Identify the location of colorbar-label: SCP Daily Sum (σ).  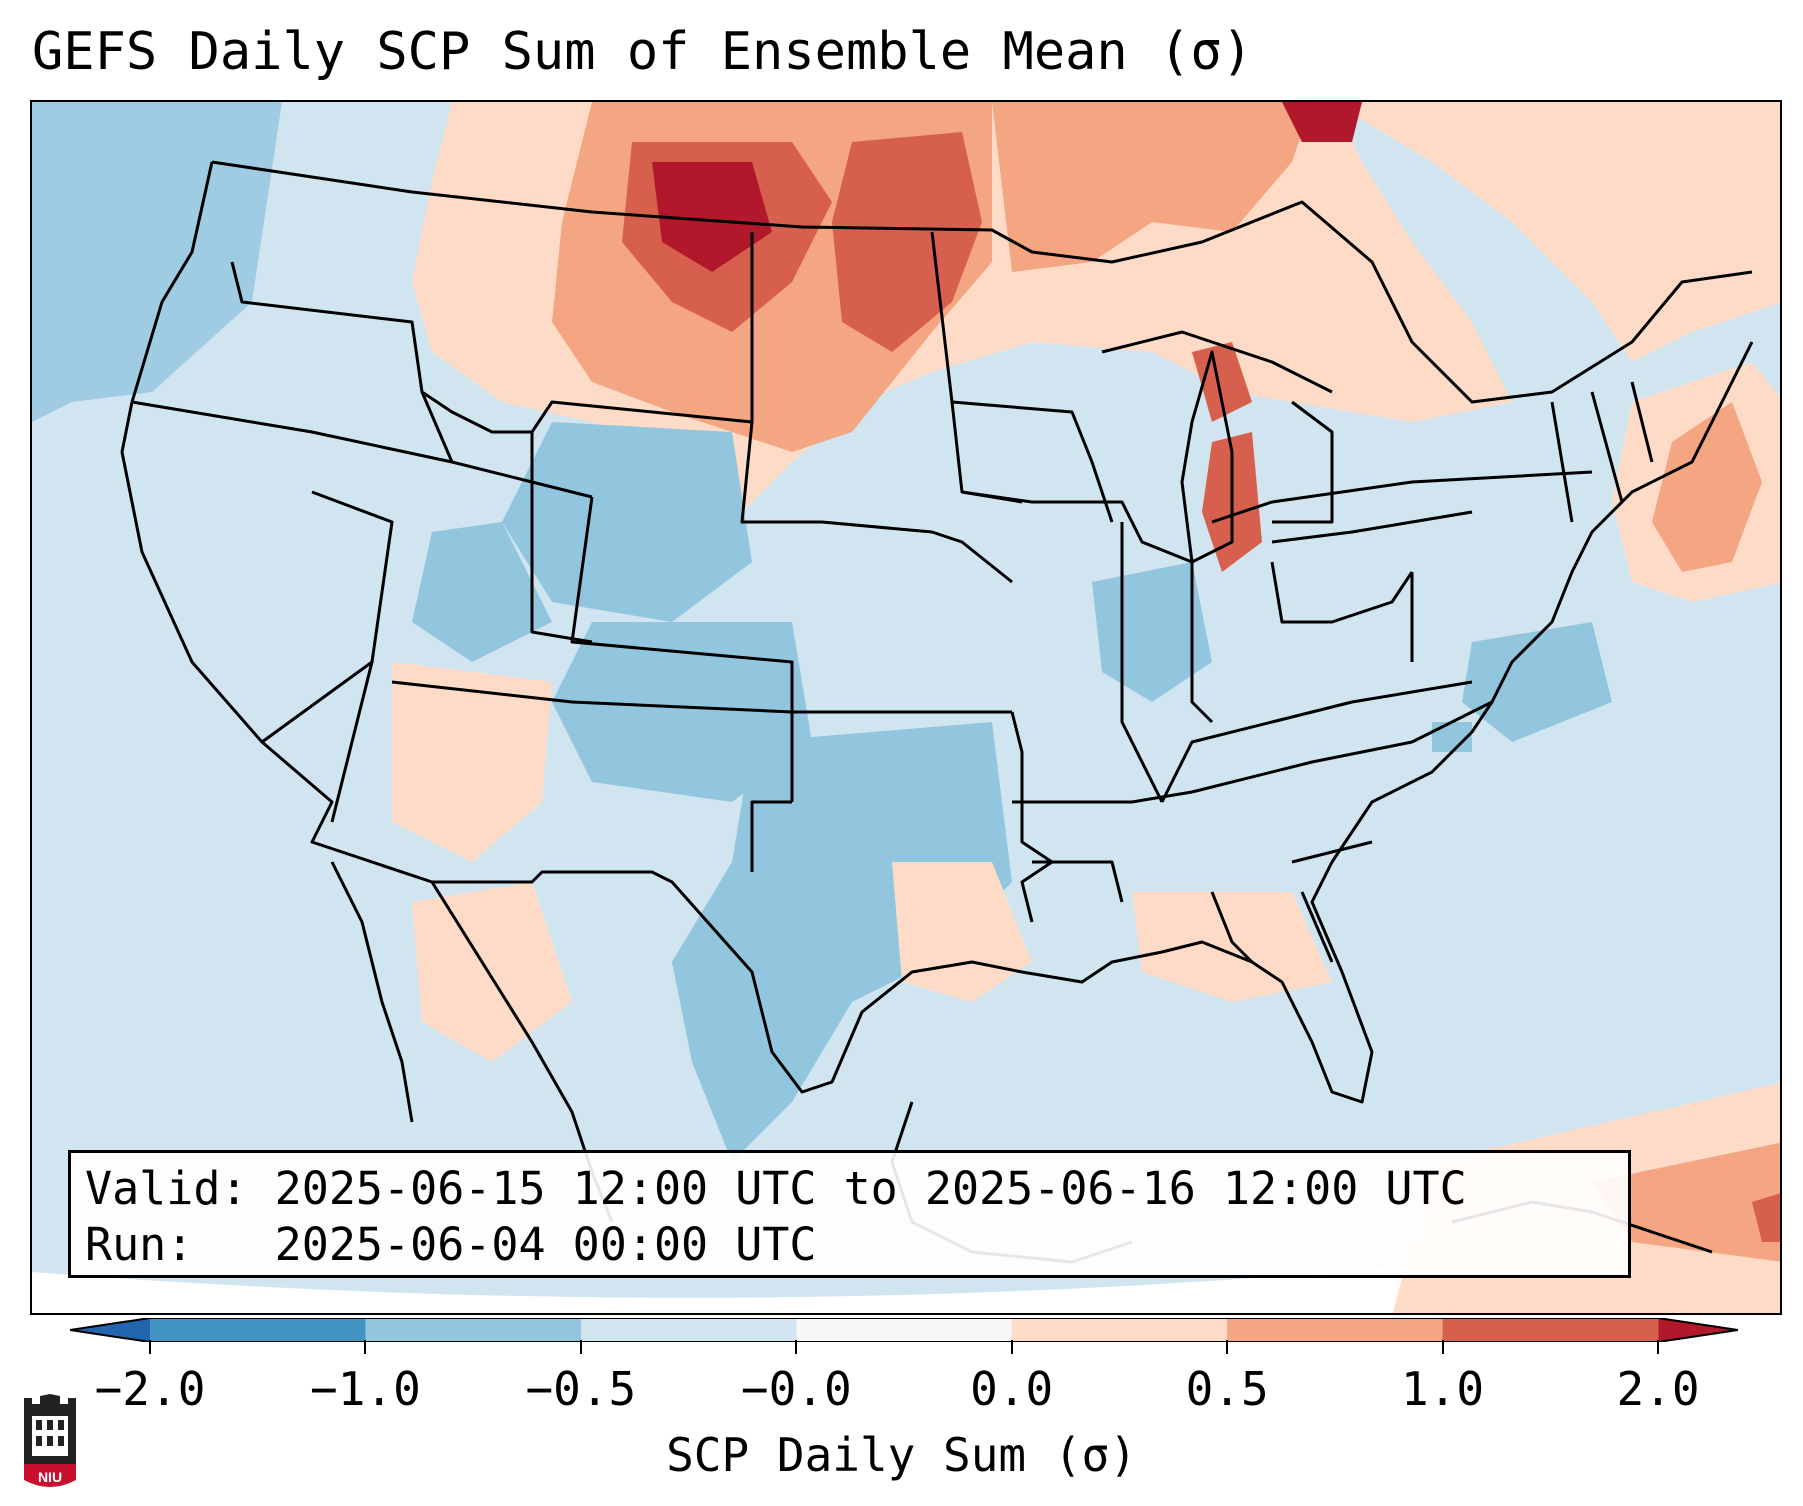
(901, 1455).